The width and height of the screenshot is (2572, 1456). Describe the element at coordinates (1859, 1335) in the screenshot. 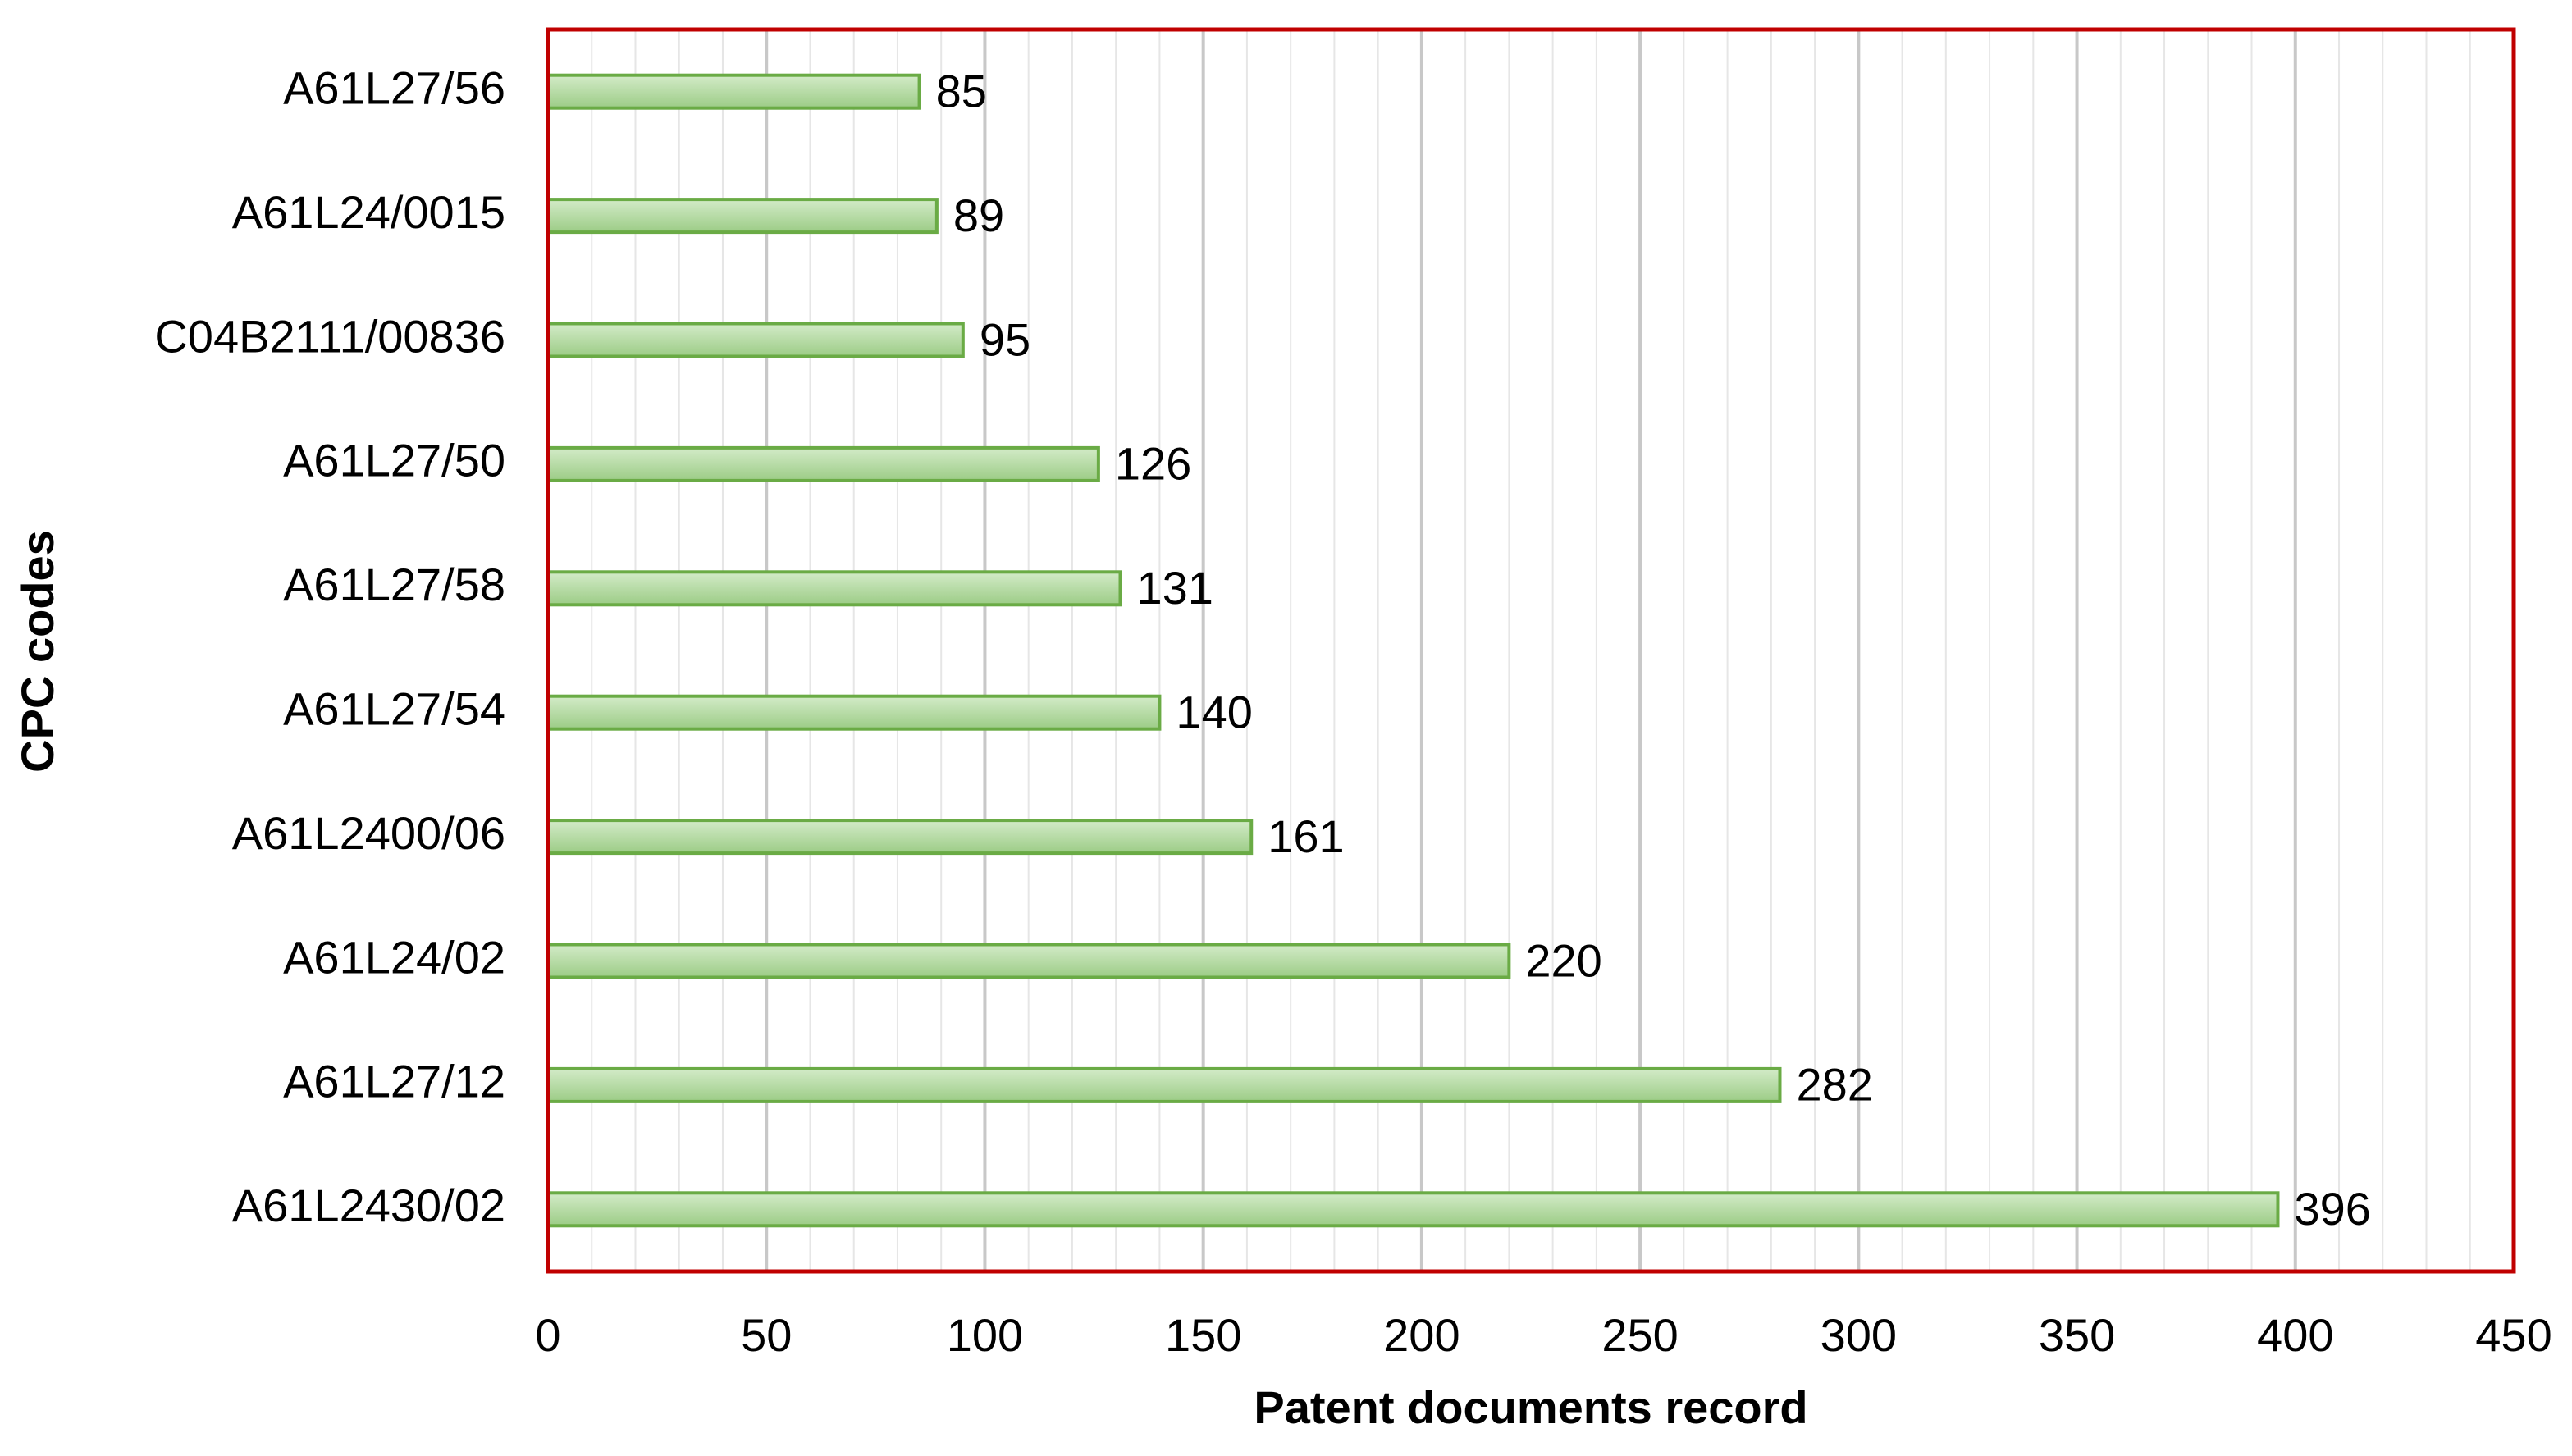

I see `x-tick-label: 300` at that location.